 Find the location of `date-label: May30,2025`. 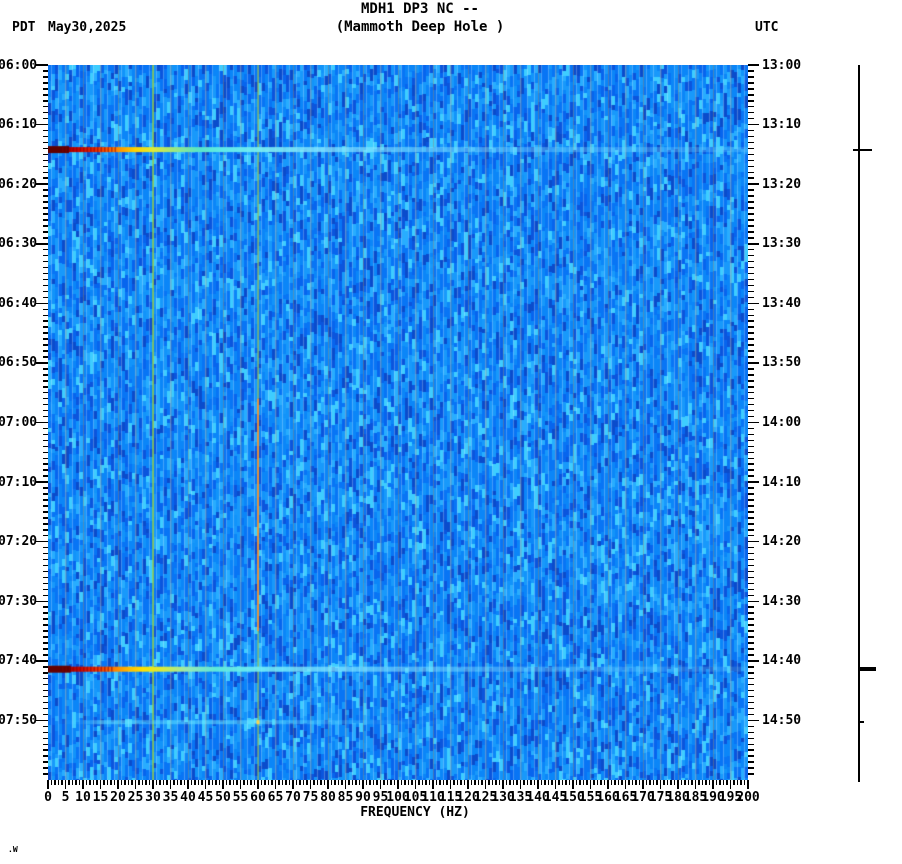

date-label: May30,2025 is located at coordinates (87, 27).